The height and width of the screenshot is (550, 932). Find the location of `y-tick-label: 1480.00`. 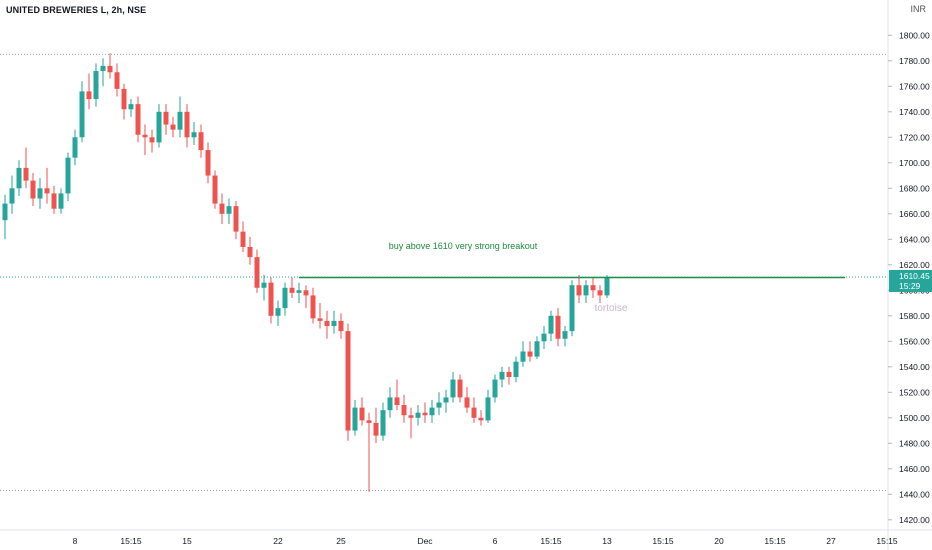

y-tick-label: 1480.00 is located at coordinates (914, 443).